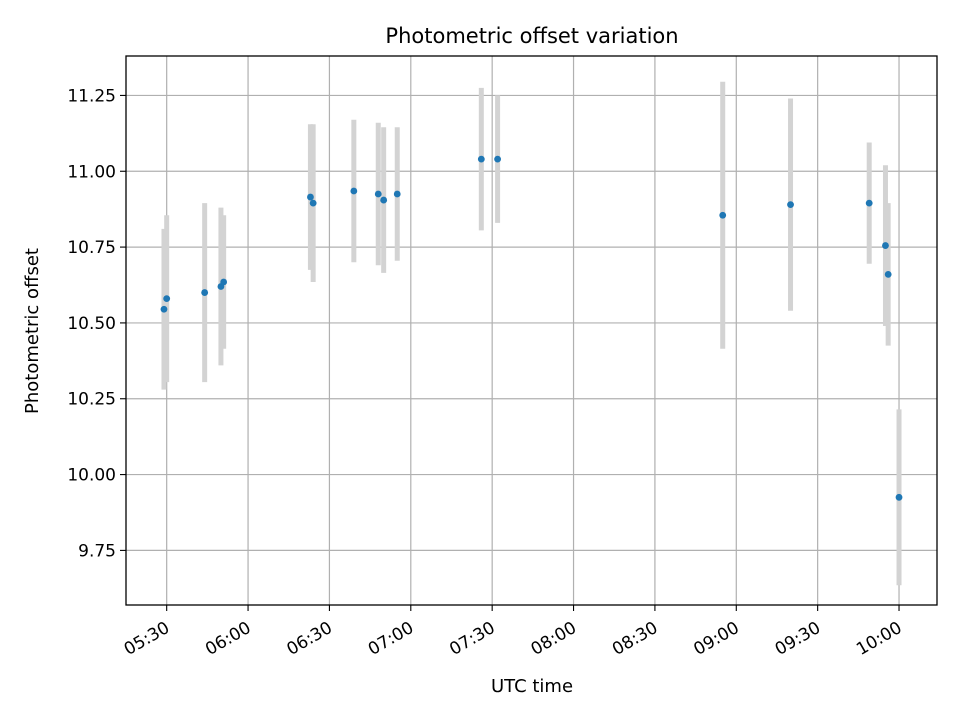 The height and width of the screenshot is (720, 960). Describe the element at coordinates (32, 331) in the screenshot. I see `y-axis-label: Photometric offset` at that location.